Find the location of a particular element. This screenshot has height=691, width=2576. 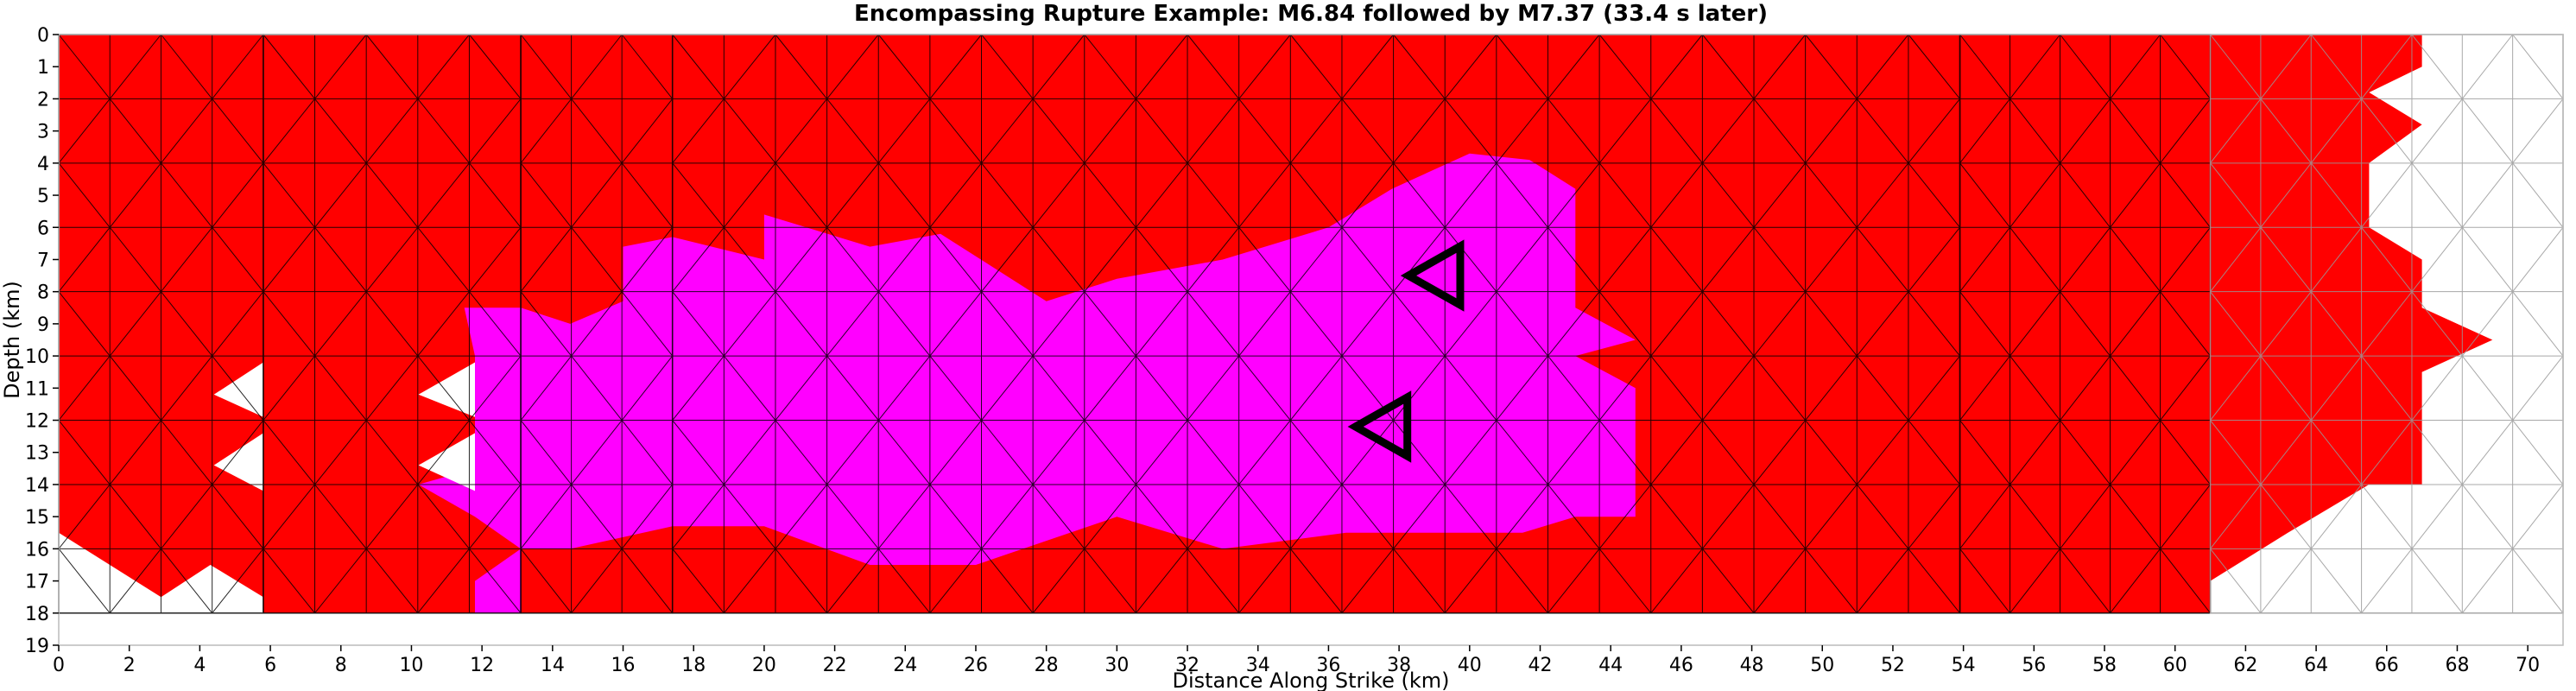

x-tick-label: 54 is located at coordinates (1964, 665).